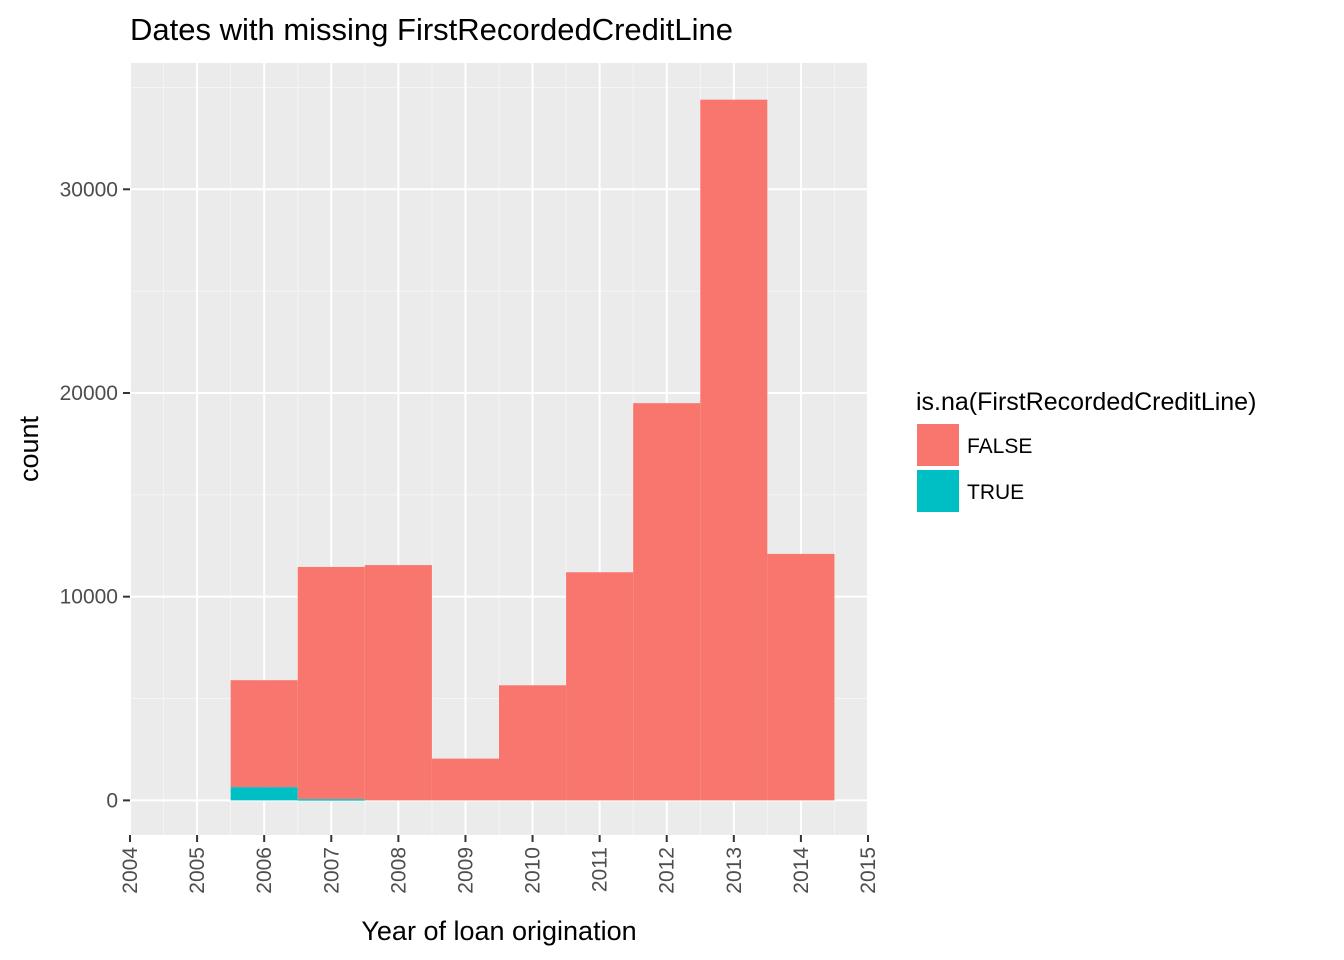 This screenshot has height=960, width=1344. I want to click on y-tick-label: 0, so click(112, 800).